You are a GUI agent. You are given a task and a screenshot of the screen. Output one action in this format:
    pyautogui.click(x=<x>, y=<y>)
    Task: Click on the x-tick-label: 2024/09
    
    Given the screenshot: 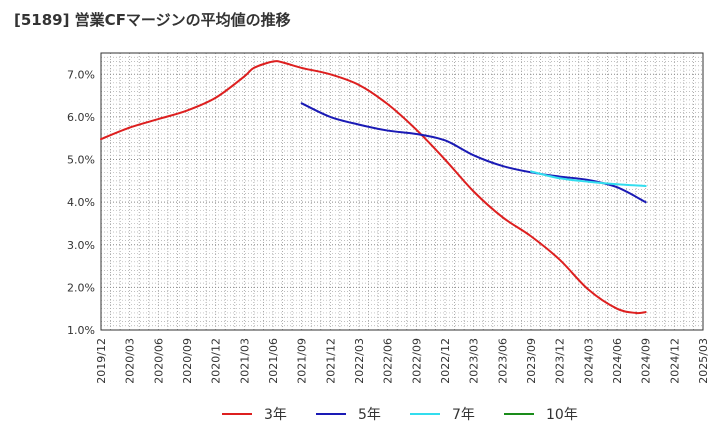 What is the action you would take?
    pyautogui.click(x=646, y=361)
    